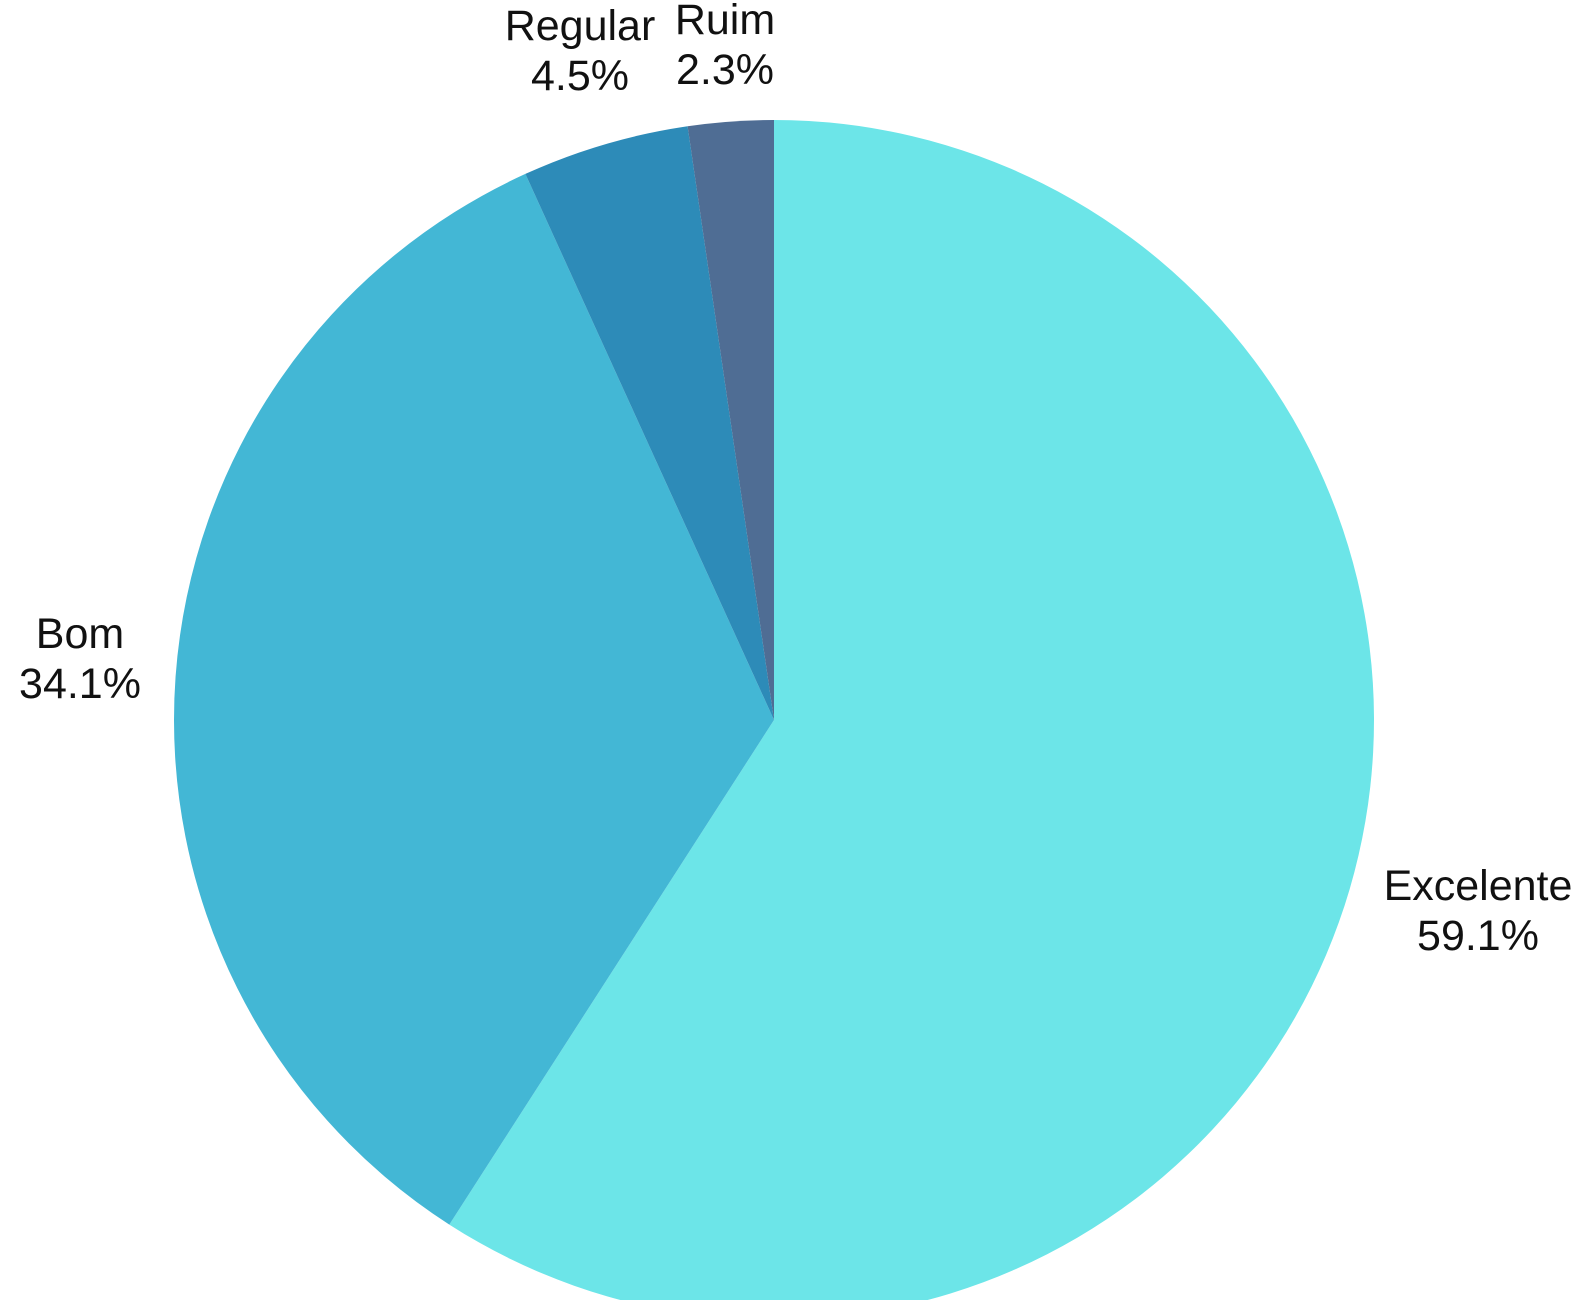  I want to click on slice-label-bom: Bom, so click(80, 634).